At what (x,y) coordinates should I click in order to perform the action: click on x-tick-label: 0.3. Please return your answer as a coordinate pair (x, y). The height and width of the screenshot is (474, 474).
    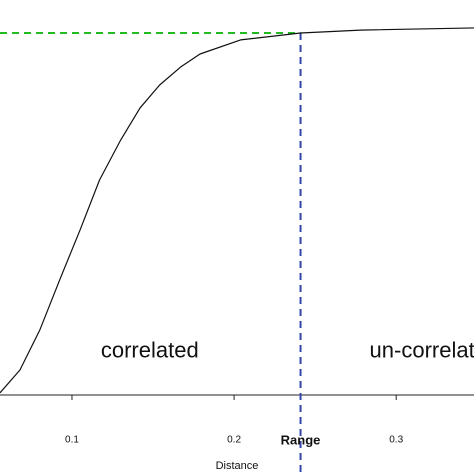
    Looking at the image, I should click on (396, 440).